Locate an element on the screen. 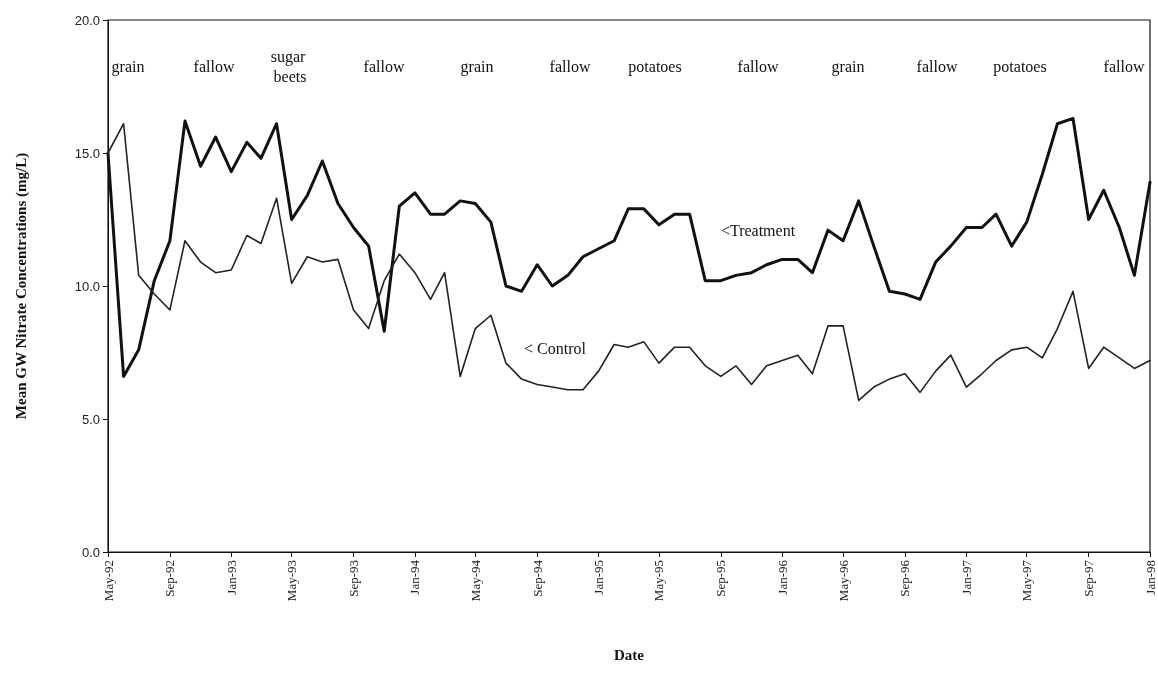 The image size is (1158, 687). x-tick-label: Sep-97 is located at coordinates (1089, 578).